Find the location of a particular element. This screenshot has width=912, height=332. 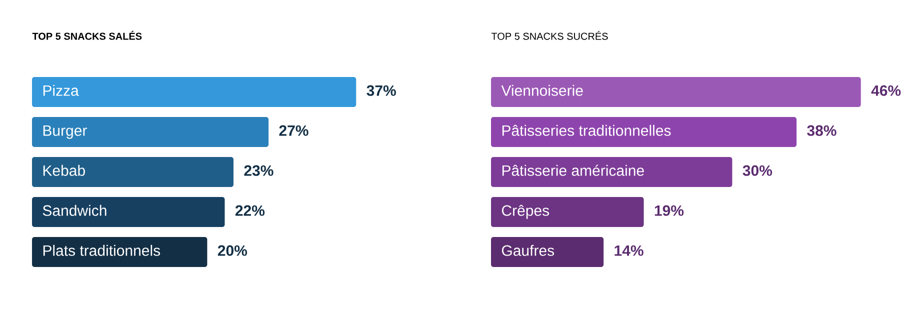

y-tick-label: Burger is located at coordinates (65, 132).